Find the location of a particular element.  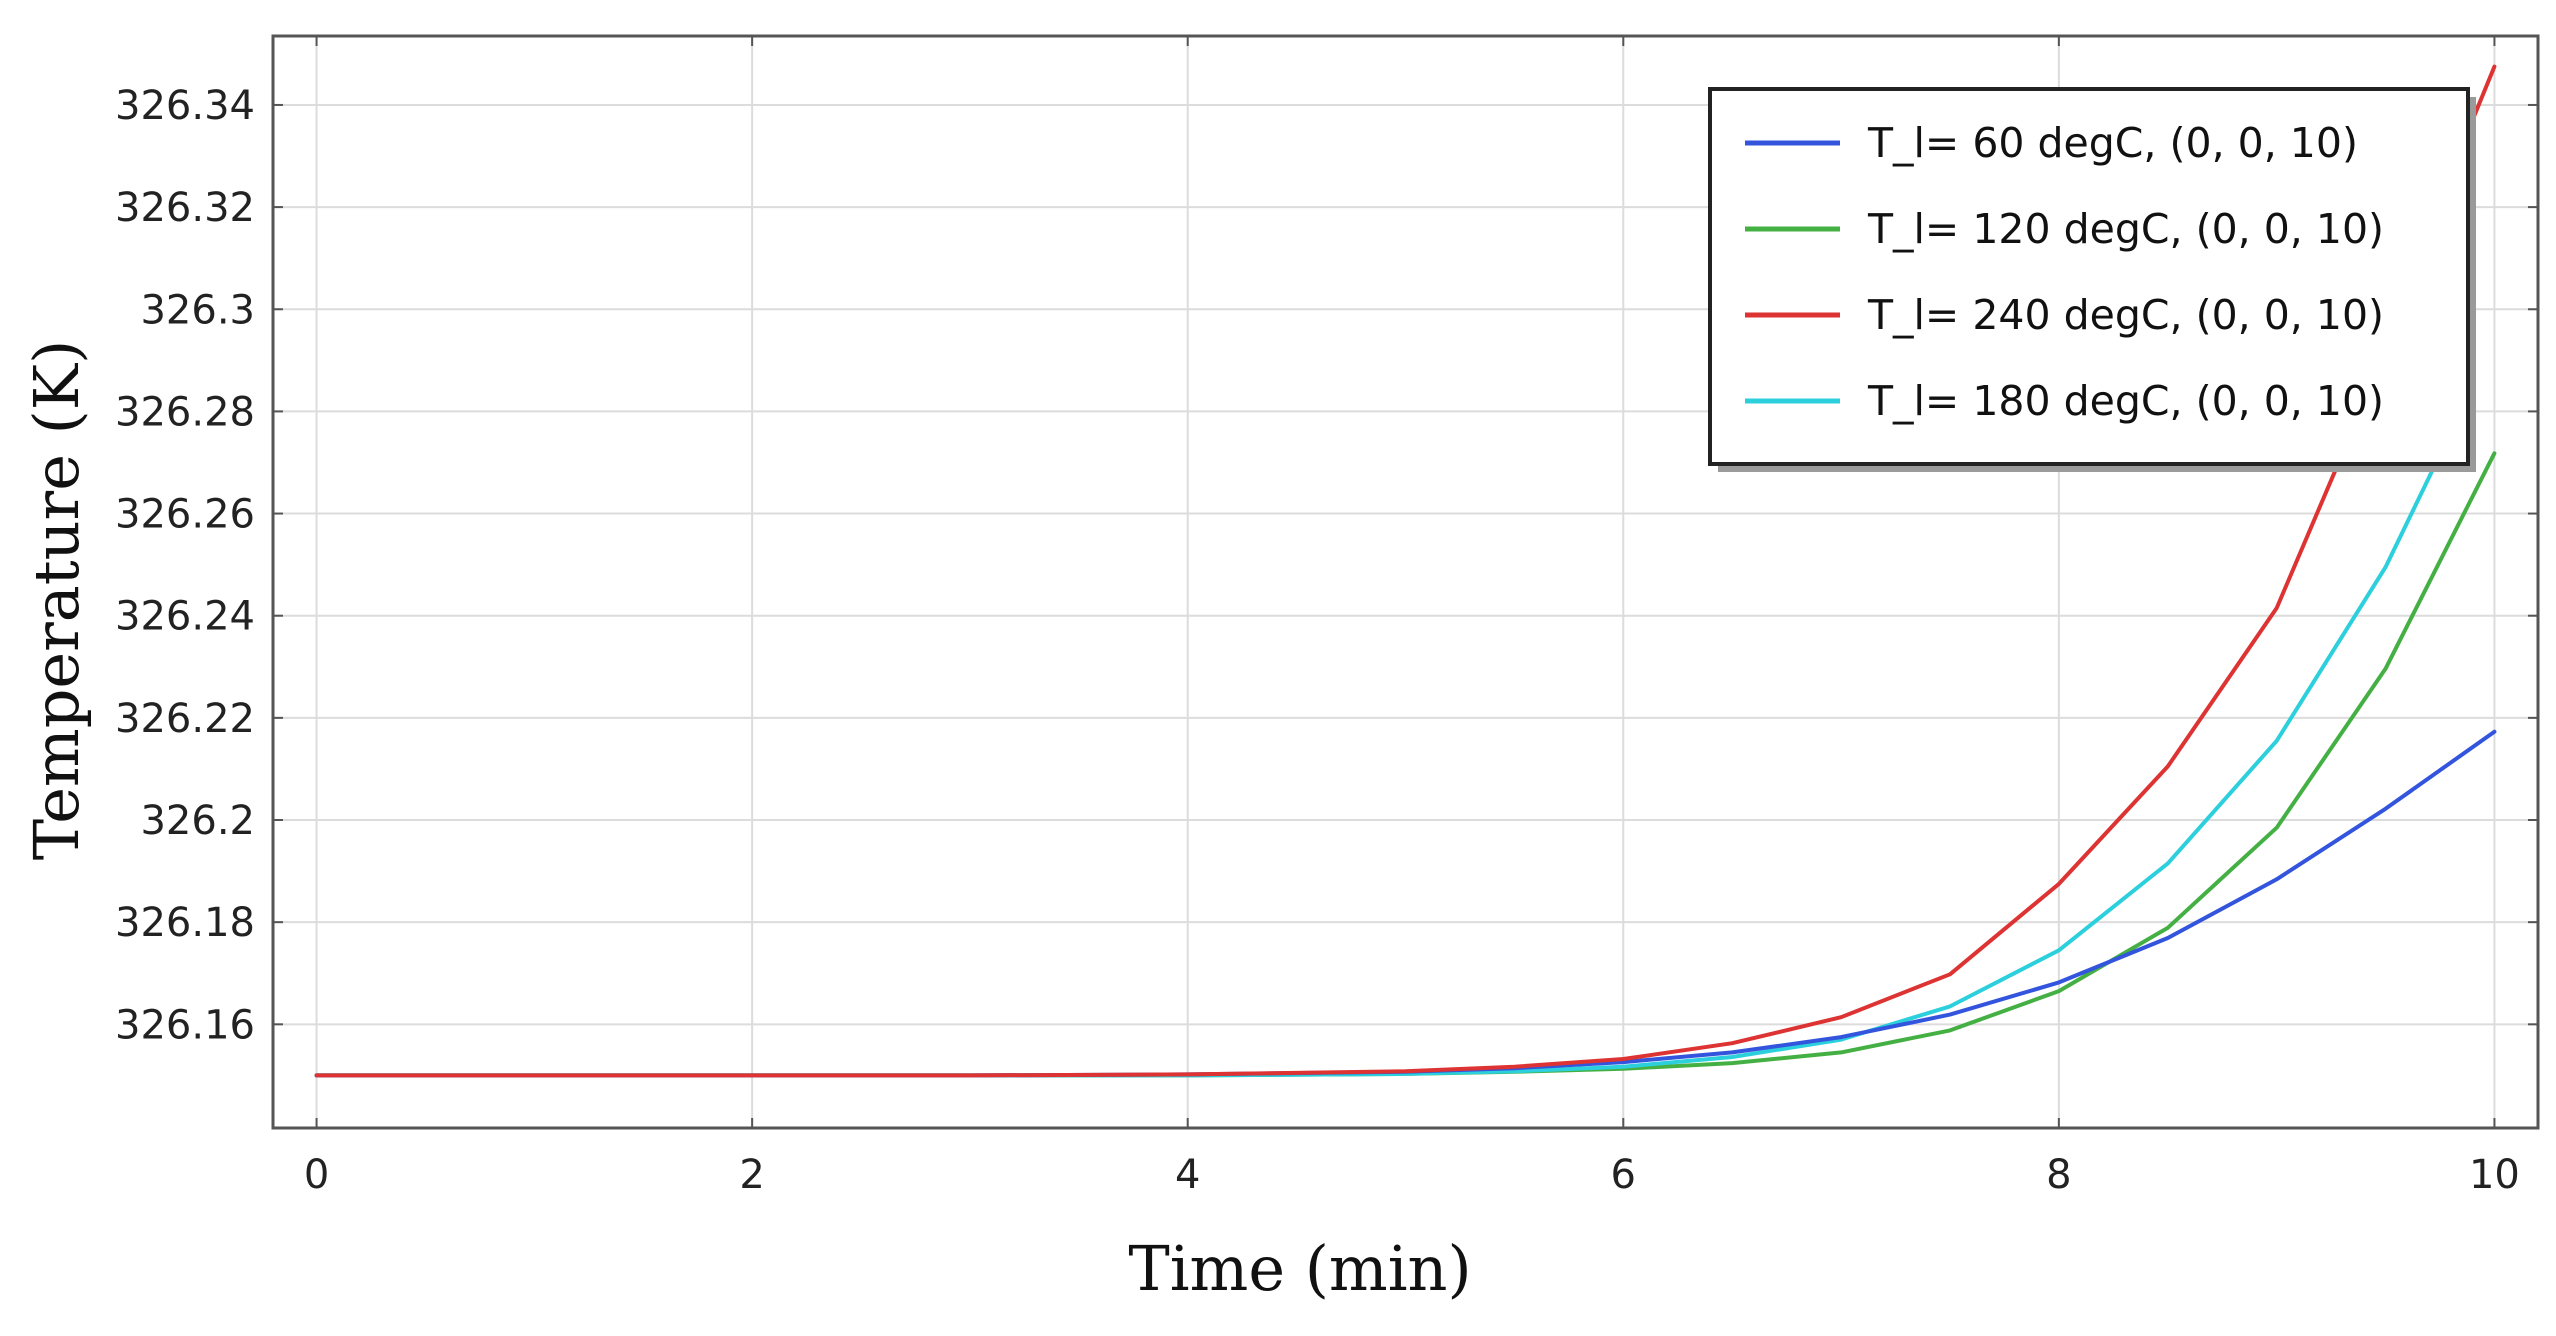

y-tick-label: 326.2 is located at coordinates (197, 821).